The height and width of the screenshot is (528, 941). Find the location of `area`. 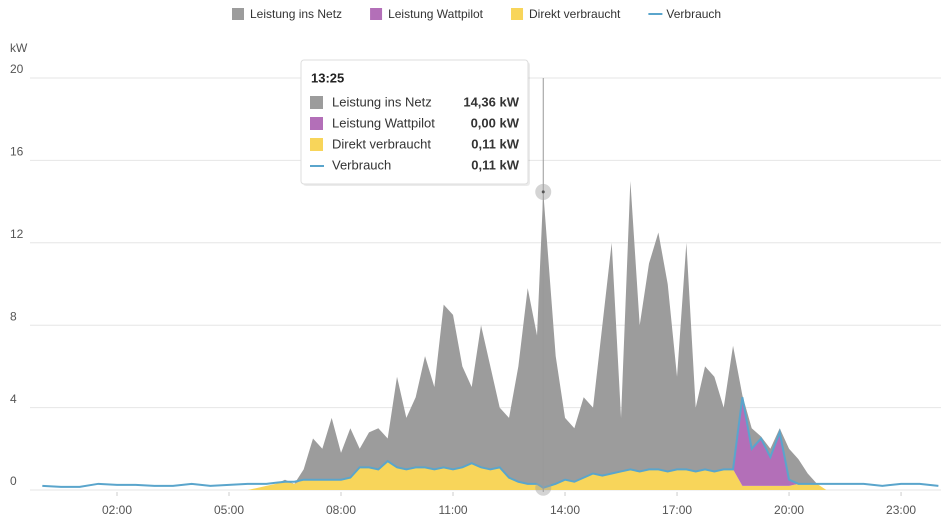

area is located at coordinates (490, 475).